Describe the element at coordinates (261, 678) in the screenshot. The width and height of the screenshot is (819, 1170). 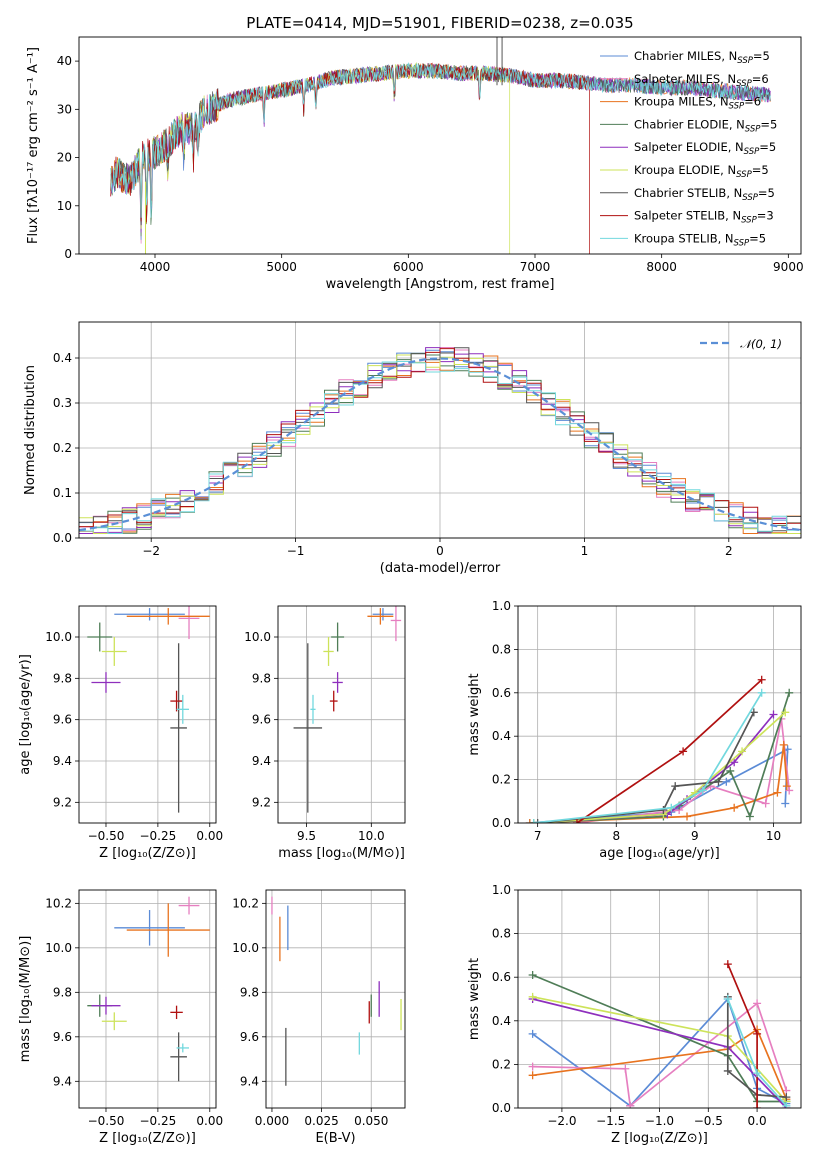
I see `y-tick-label: 9.8` at that location.